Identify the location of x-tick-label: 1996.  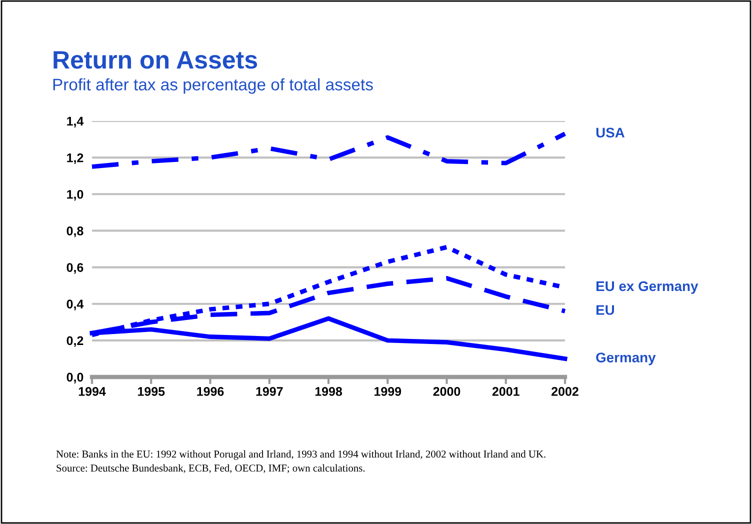
(210, 391).